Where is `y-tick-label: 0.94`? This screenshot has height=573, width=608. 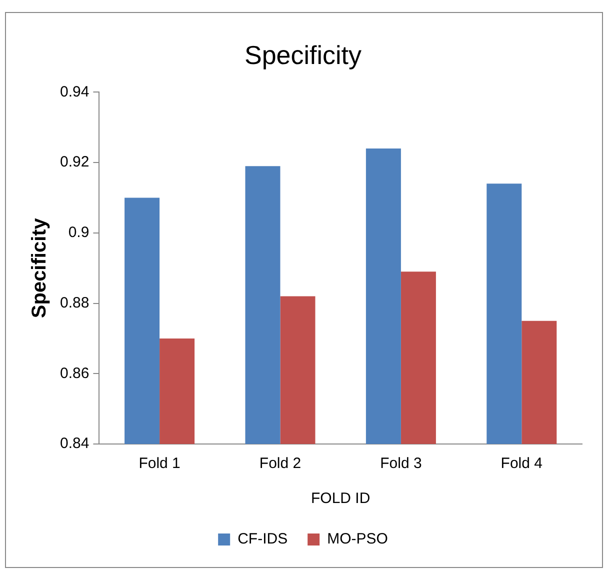 y-tick-label: 0.94 is located at coordinates (75, 91).